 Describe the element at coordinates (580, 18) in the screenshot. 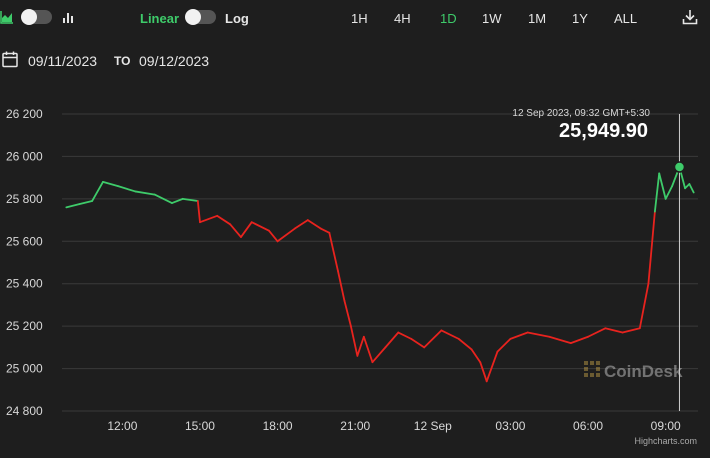

I see `range-1y: 1Y` at that location.